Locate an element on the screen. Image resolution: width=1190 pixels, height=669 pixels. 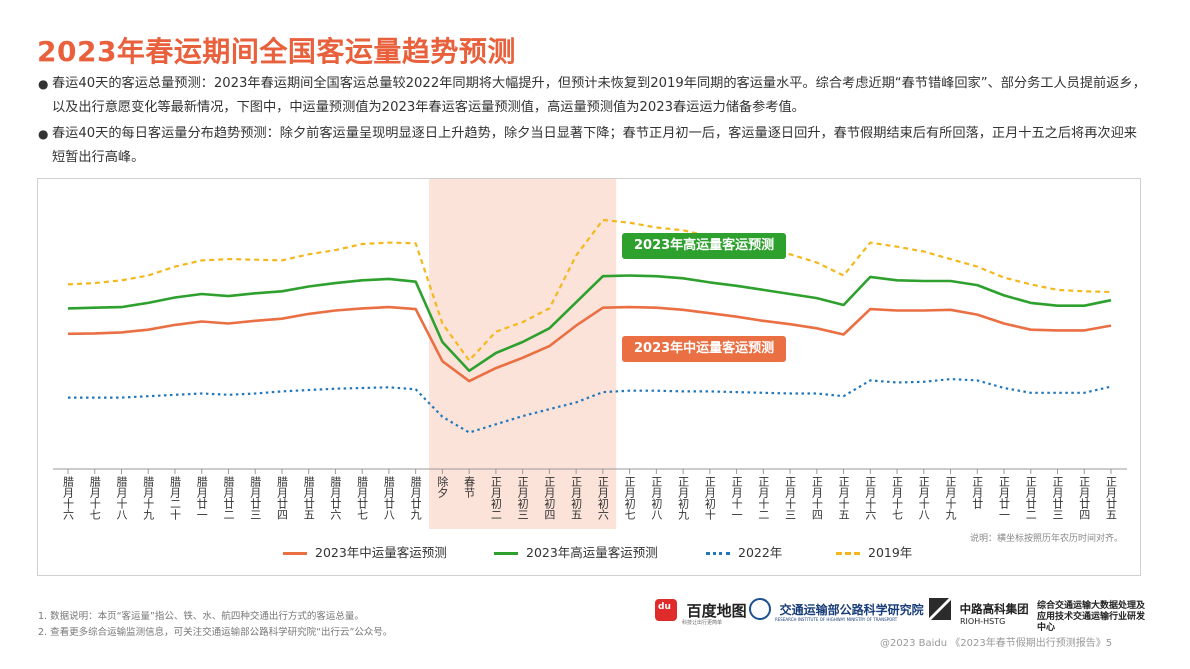
x-tick-label: 腊月十七 is located at coordinates (94, 498).